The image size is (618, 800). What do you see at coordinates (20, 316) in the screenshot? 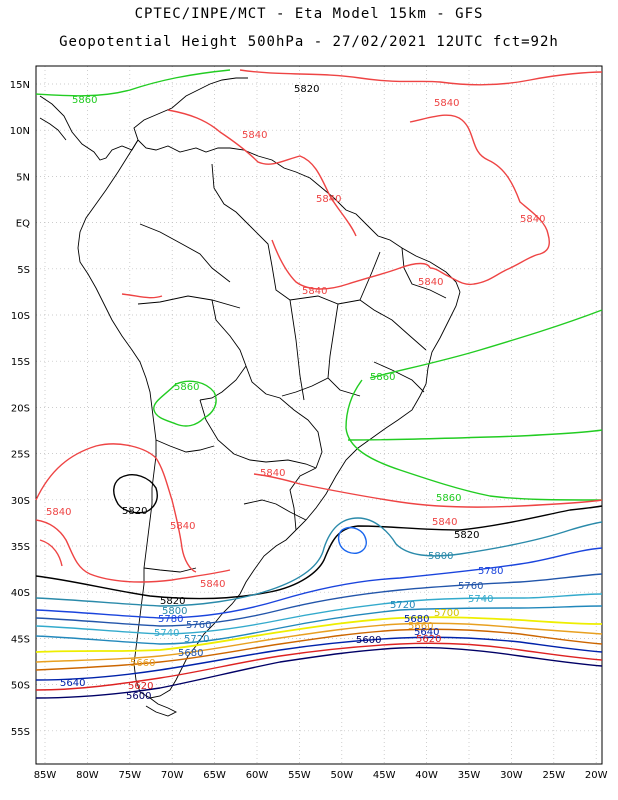
I see `lat-label: 10S` at bounding box center [20, 316].